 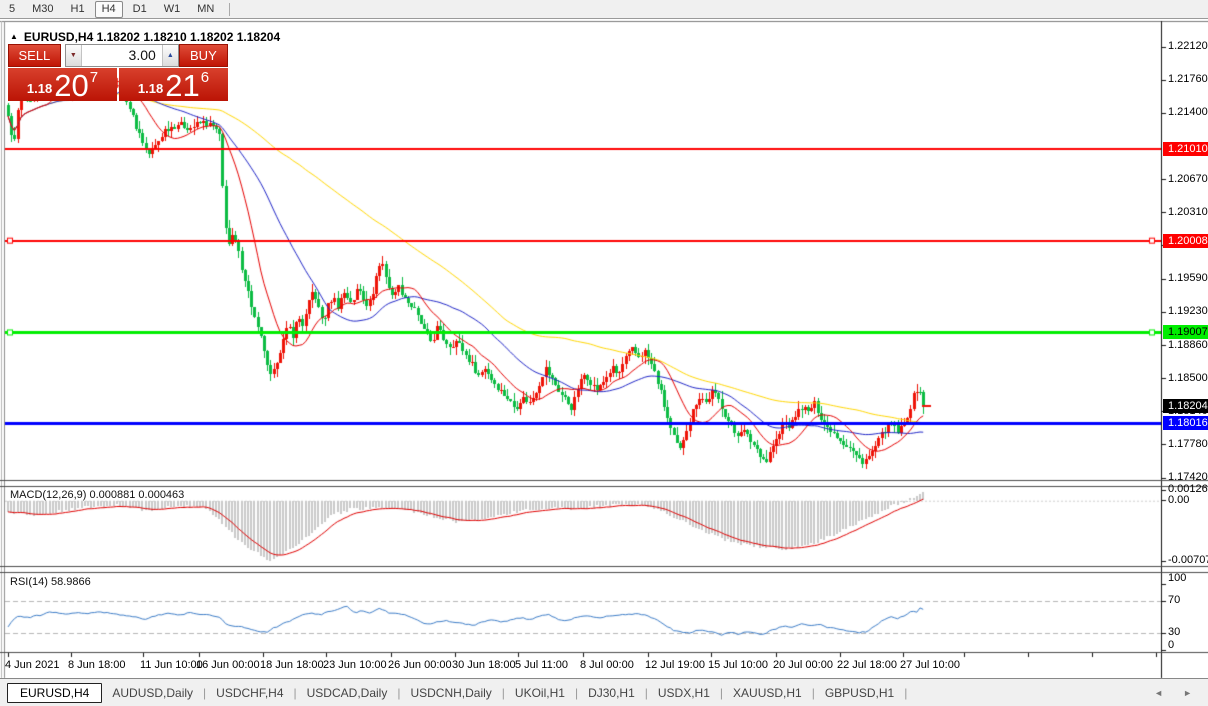 What do you see at coordinates (1188, 79) in the screenshot?
I see `price-tick-label: 1.21760` at bounding box center [1188, 79].